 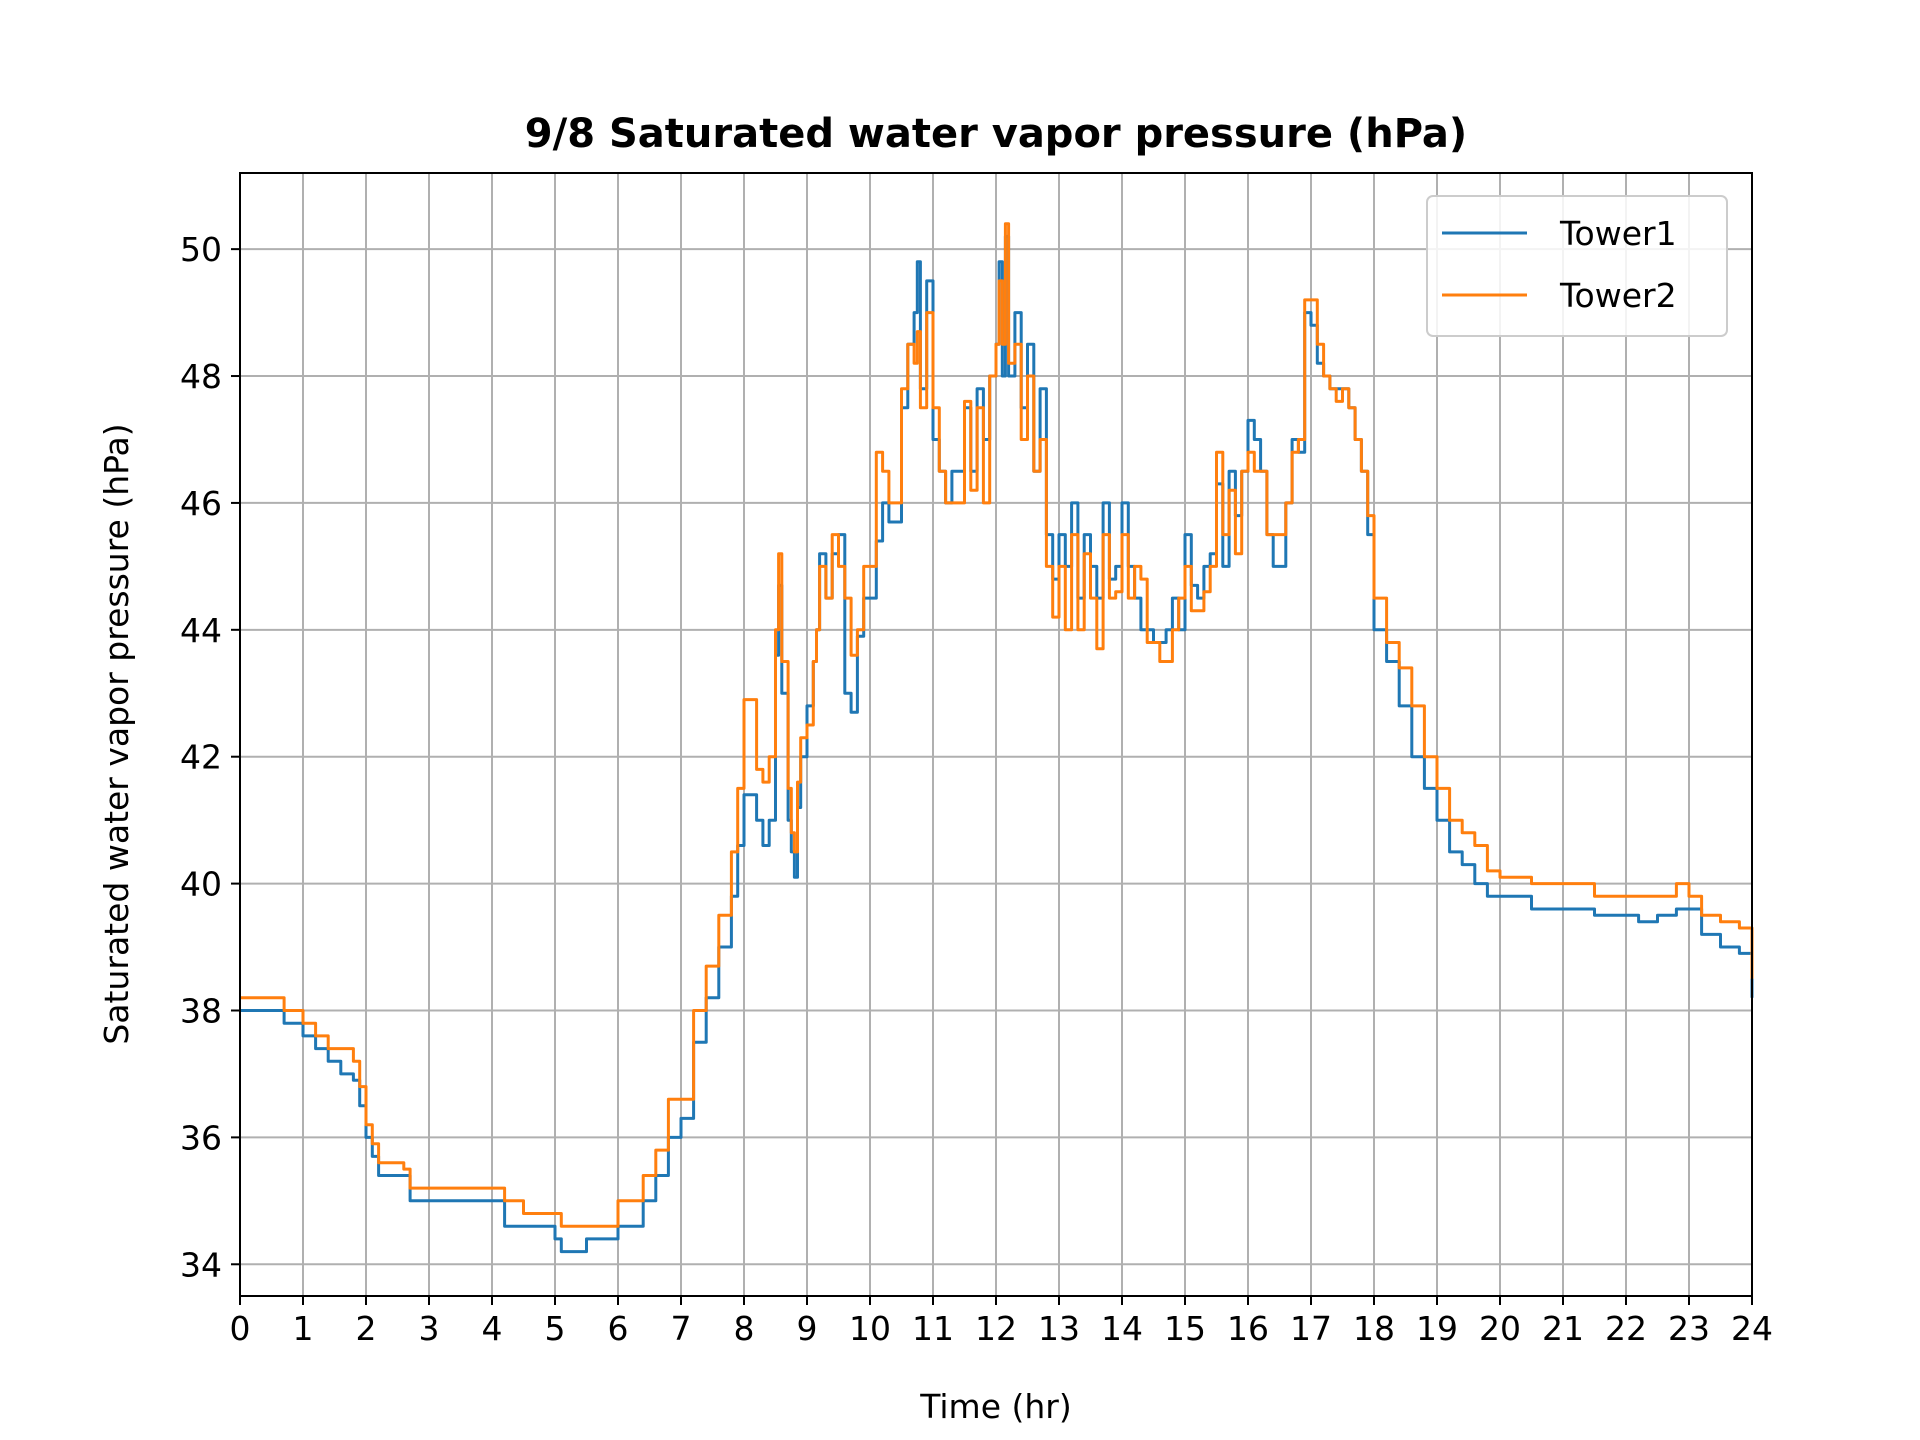 What do you see at coordinates (201, 1137) in the screenshot?
I see `y-tick-label: 36` at bounding box center [201, 1137].